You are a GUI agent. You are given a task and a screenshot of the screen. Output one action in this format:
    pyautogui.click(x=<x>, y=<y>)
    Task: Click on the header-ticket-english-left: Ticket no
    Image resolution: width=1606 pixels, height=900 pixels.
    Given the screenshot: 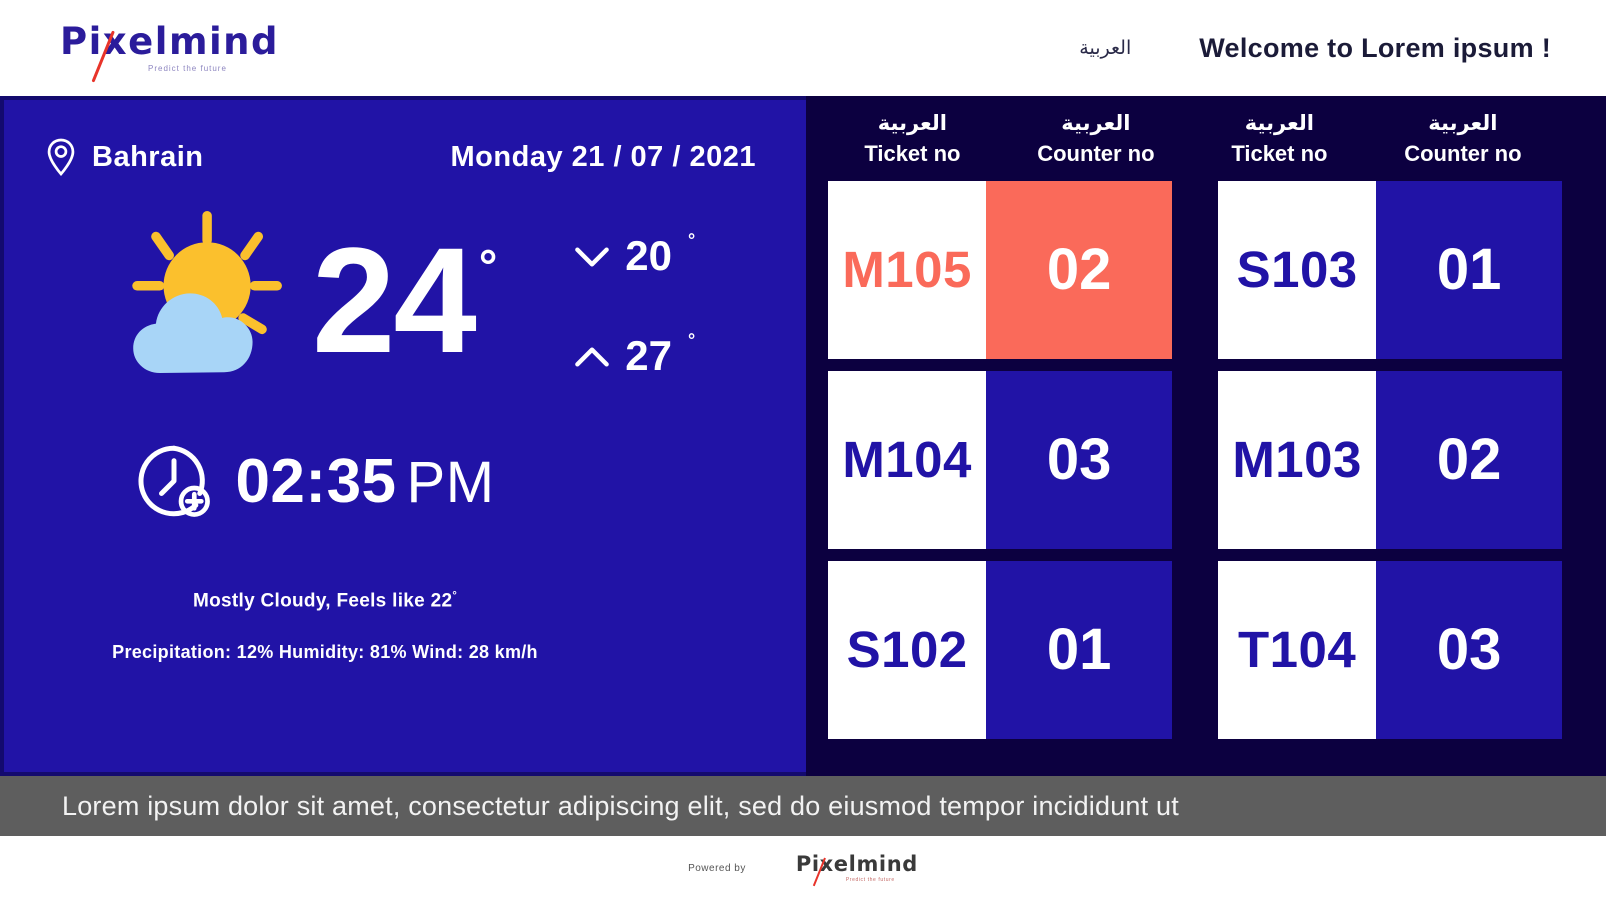 What is the action you would take?
    pyautogui.click(x=912, y=154)
    